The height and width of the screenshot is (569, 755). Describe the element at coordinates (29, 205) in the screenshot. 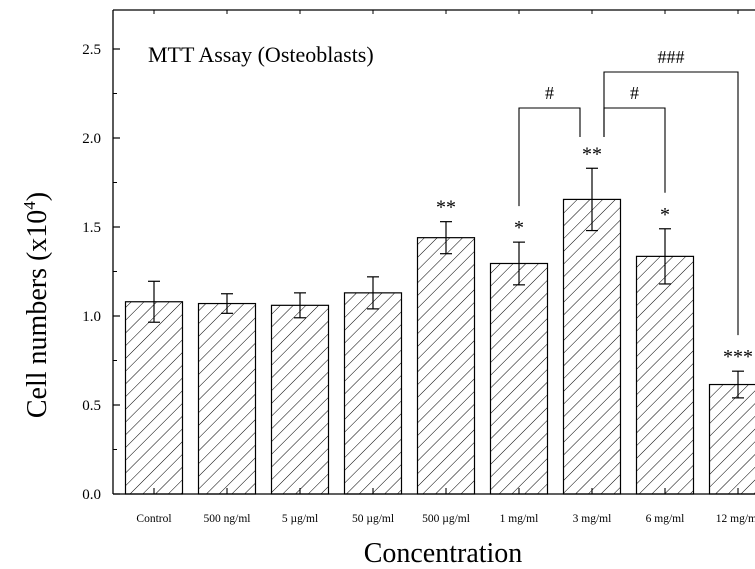

I see `y-axis-title-exponent: 4` at that location.